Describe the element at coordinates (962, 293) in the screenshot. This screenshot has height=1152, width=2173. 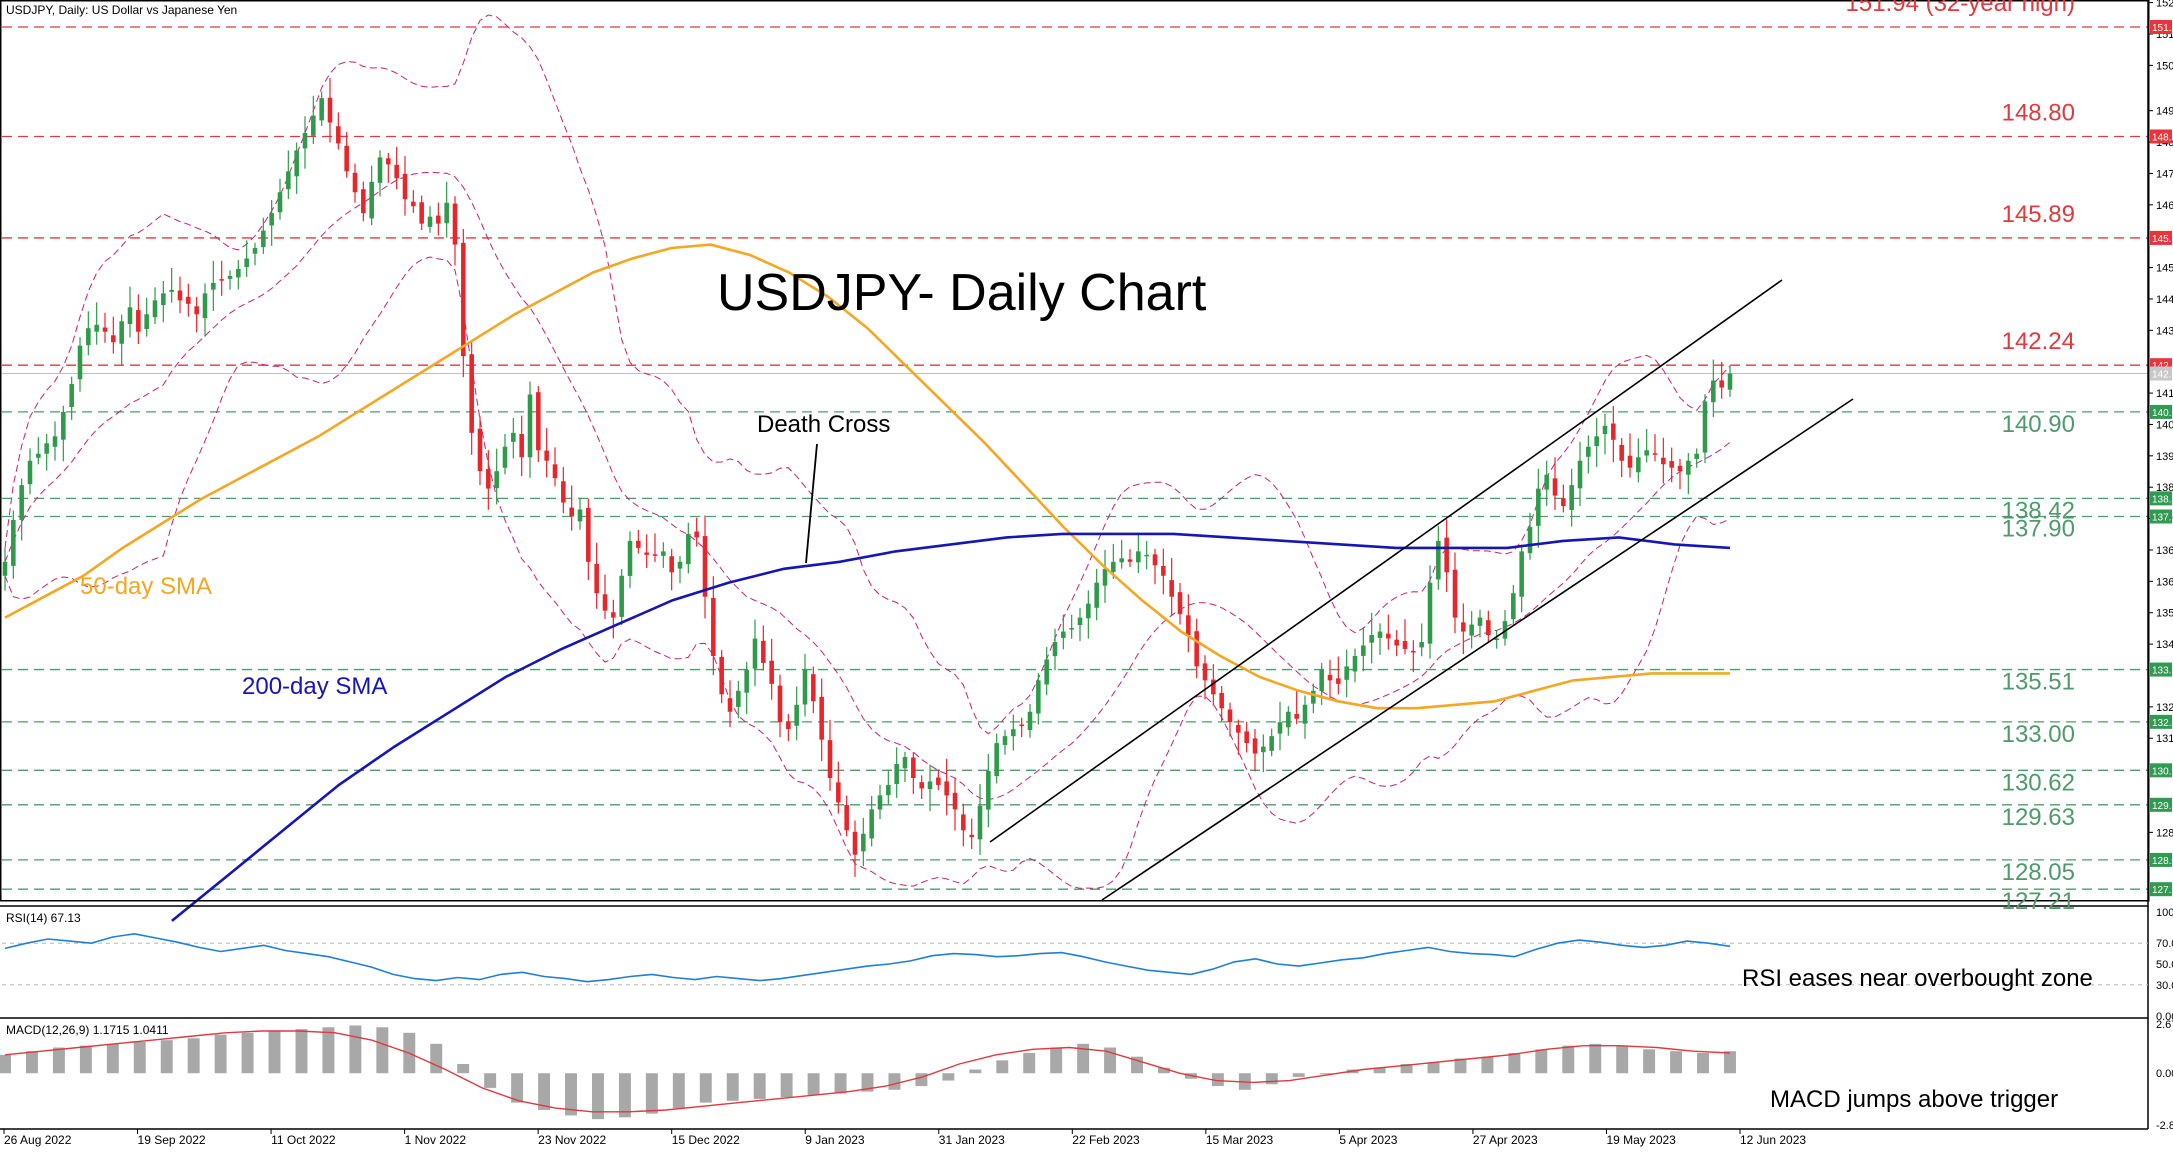
I see `chart-title: USDJPY- Daily Chart` at that location.